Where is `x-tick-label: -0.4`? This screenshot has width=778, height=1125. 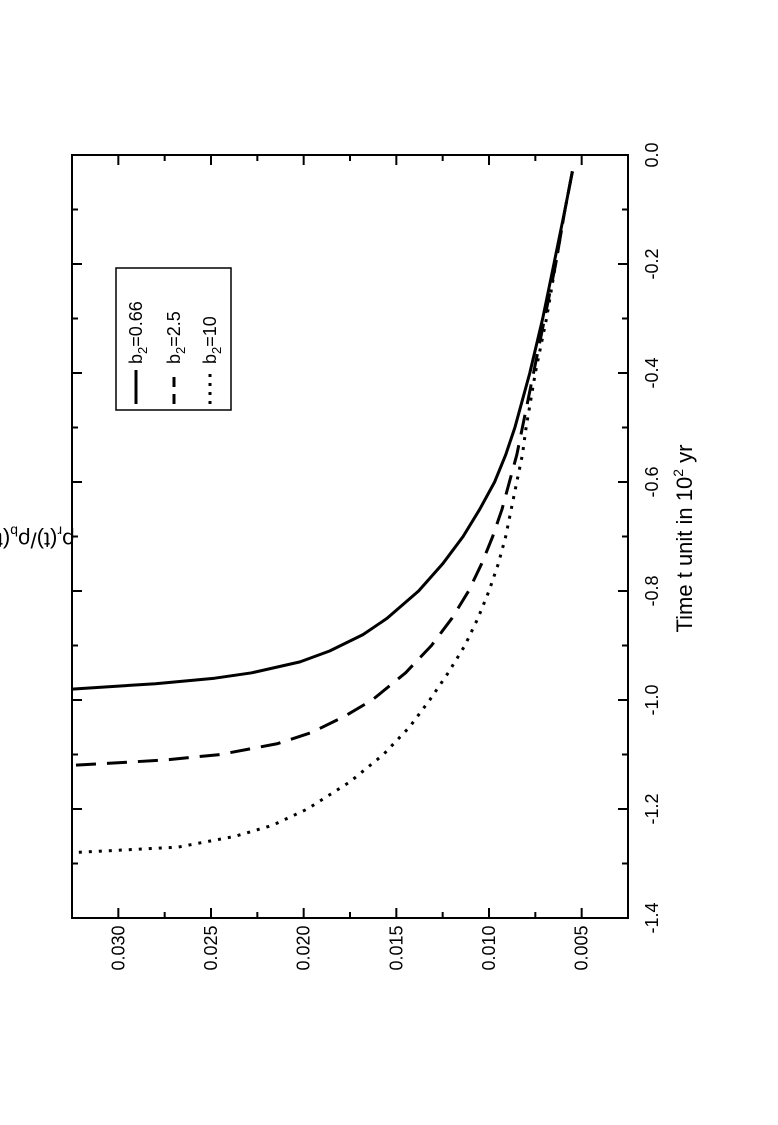 x-tick-label: -0.4 is located at coordinates (652, 372).